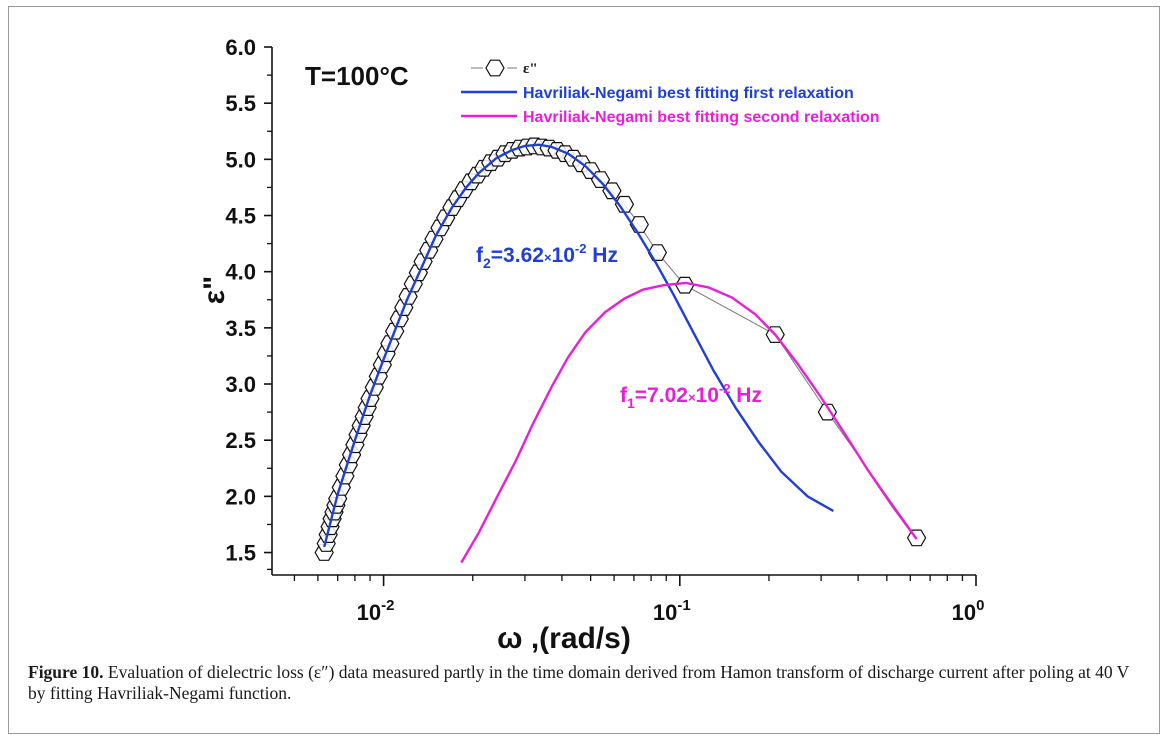  Describe the element at coordinates (240, 216) in the screenshot. I see `y-tick-label: 4.5` at that location.